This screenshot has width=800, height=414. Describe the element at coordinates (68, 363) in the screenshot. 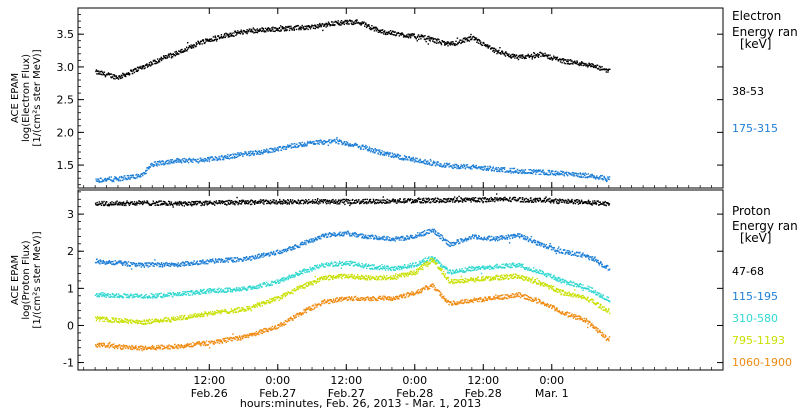

I see `proton-y-tick-label: -1` at that location.